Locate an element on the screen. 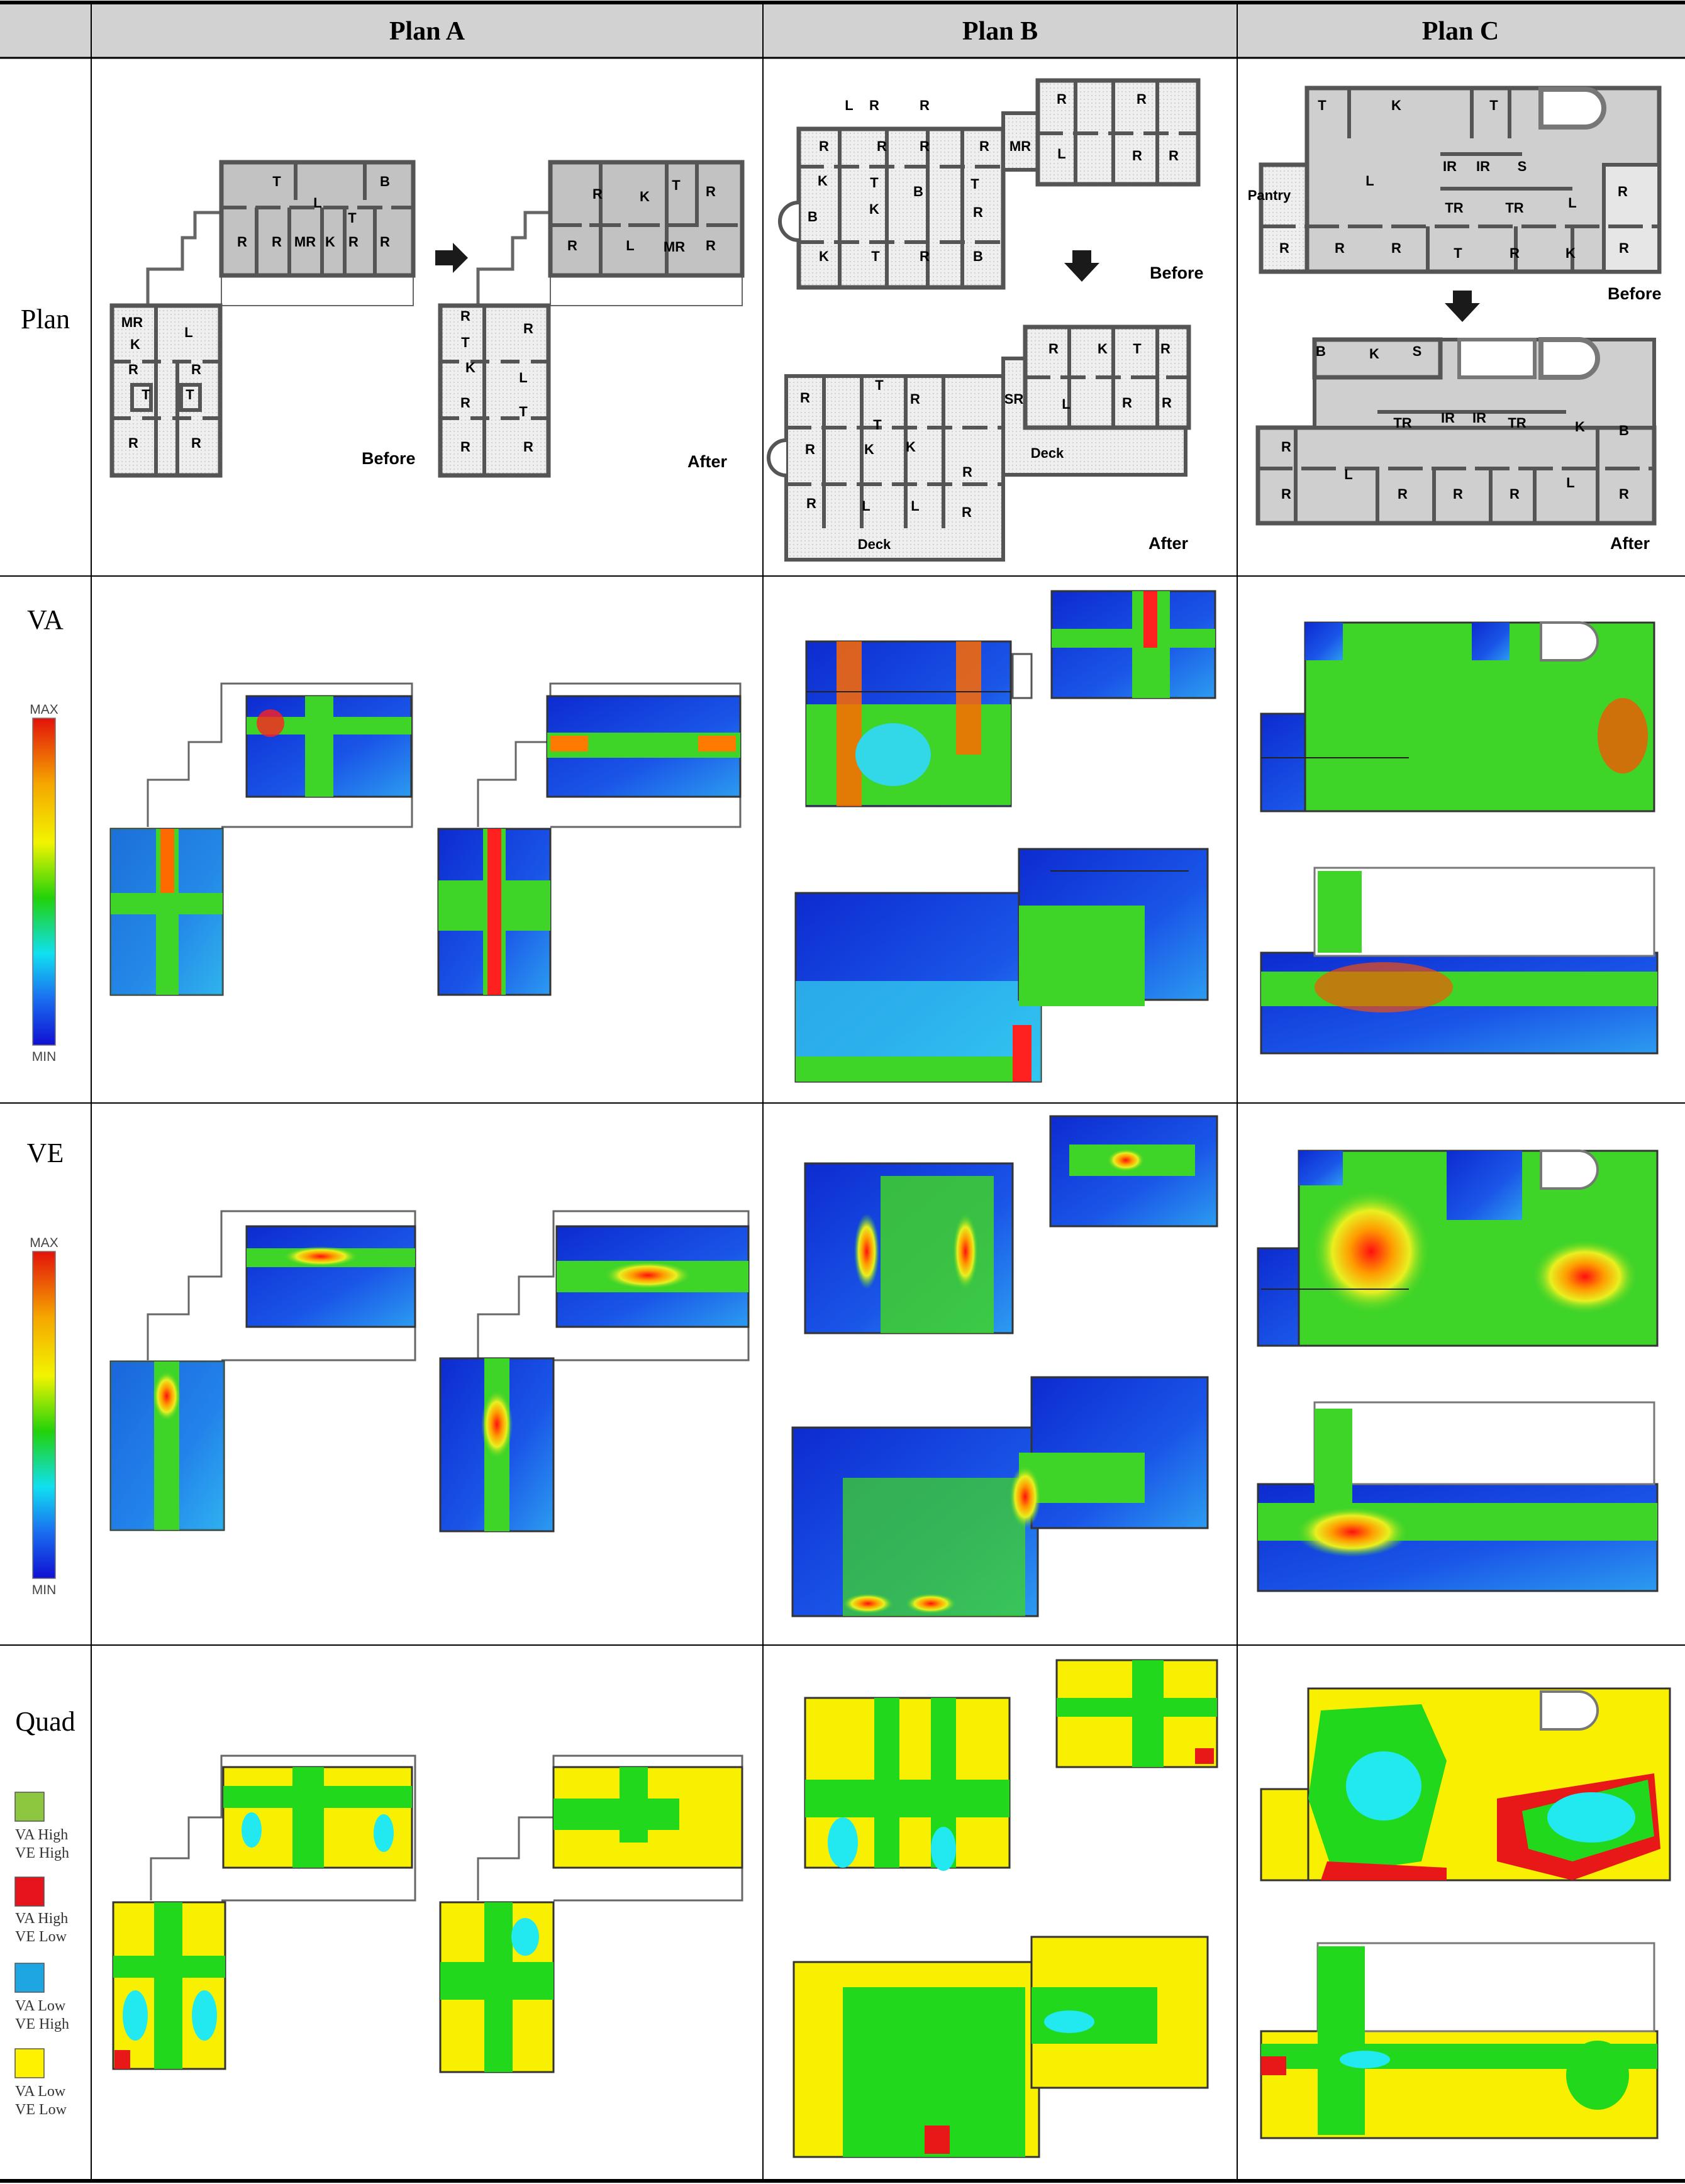 The height and width of the screenshot is (2184, 1685). room-label-a-before-8: R is located at coordinates (196, 443).